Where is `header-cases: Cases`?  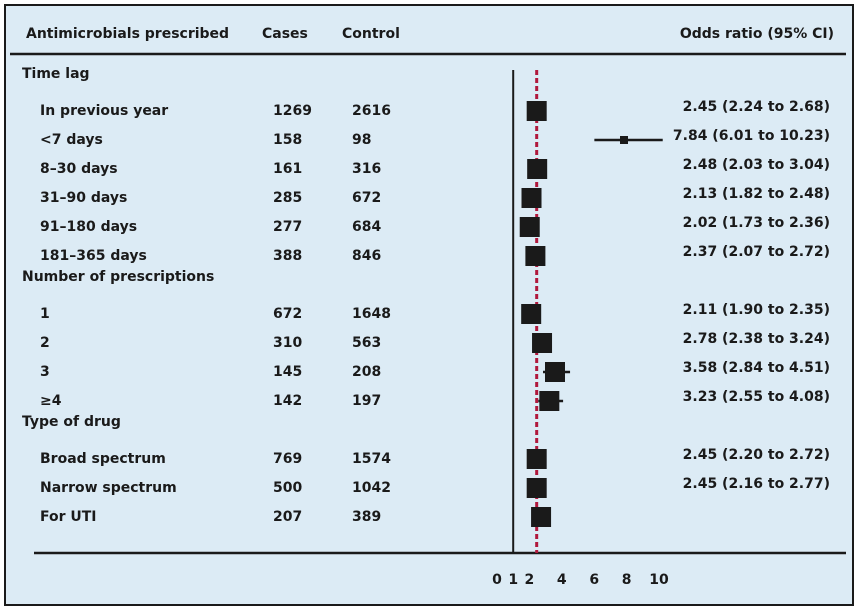
header-cases: Cases is located at coordinates (285, 34).